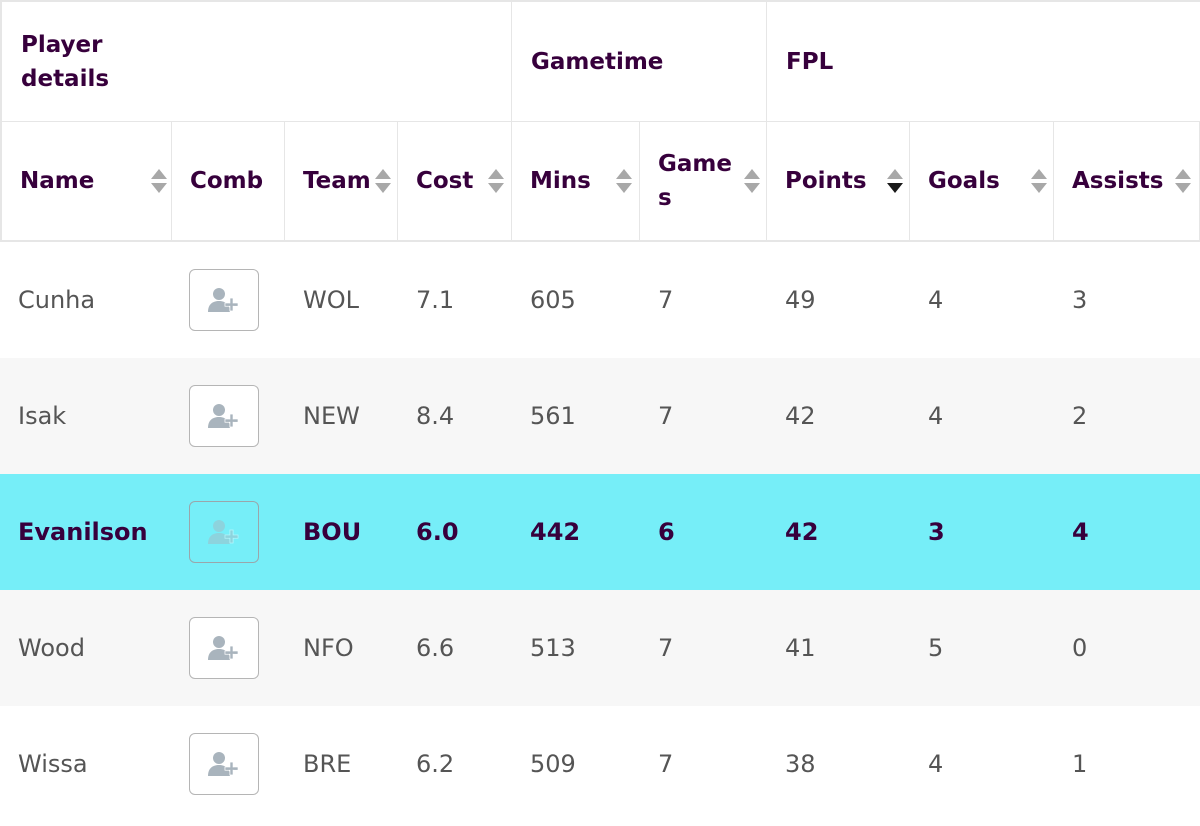 This screenshot has height=826, width=1200. Describe the element at coordinates (895, 181) in the screenshot. I see `sort-descending-icon` at that location.